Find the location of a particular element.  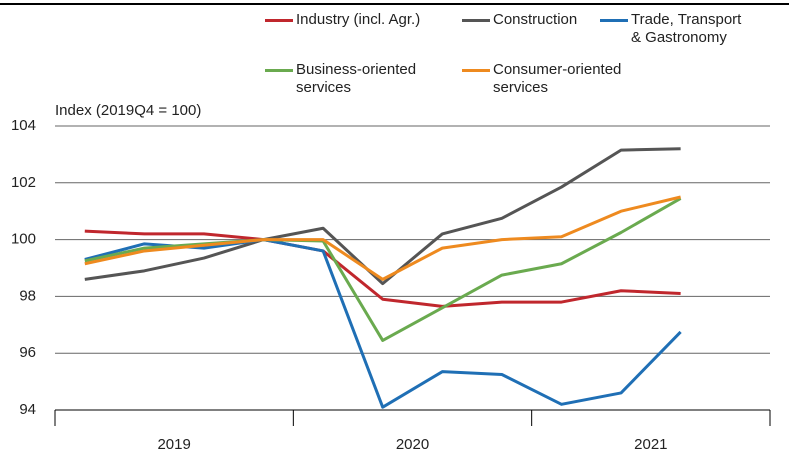

legend-label: Industry (incl. Agr.) is located at coordinates (358, 19).